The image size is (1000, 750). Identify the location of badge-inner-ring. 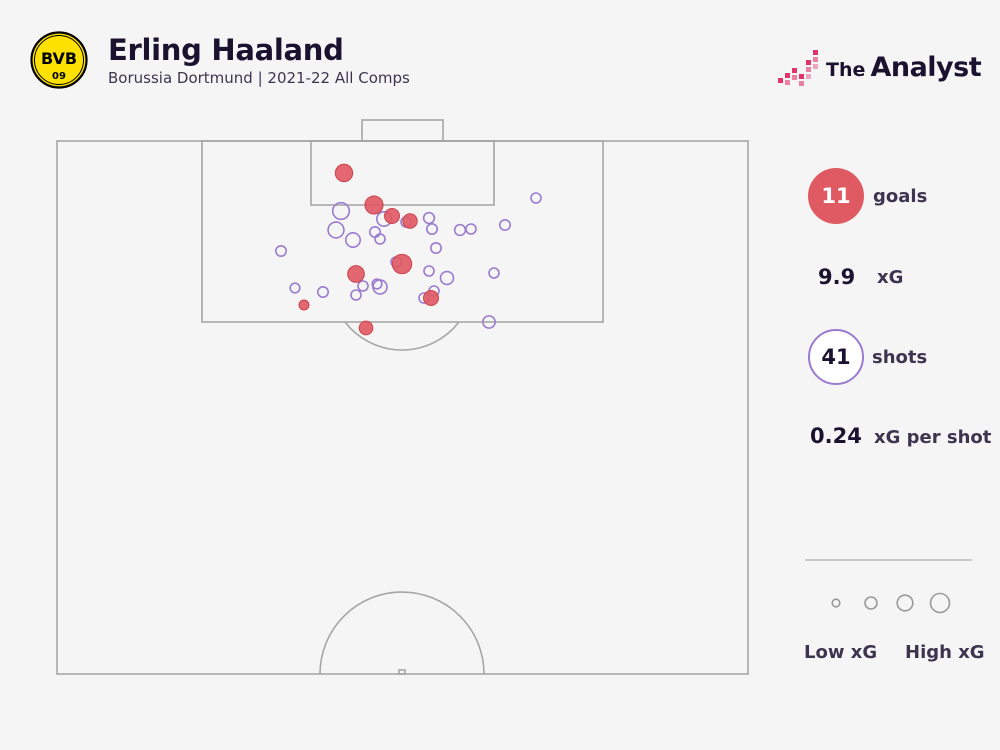
(59, 60).